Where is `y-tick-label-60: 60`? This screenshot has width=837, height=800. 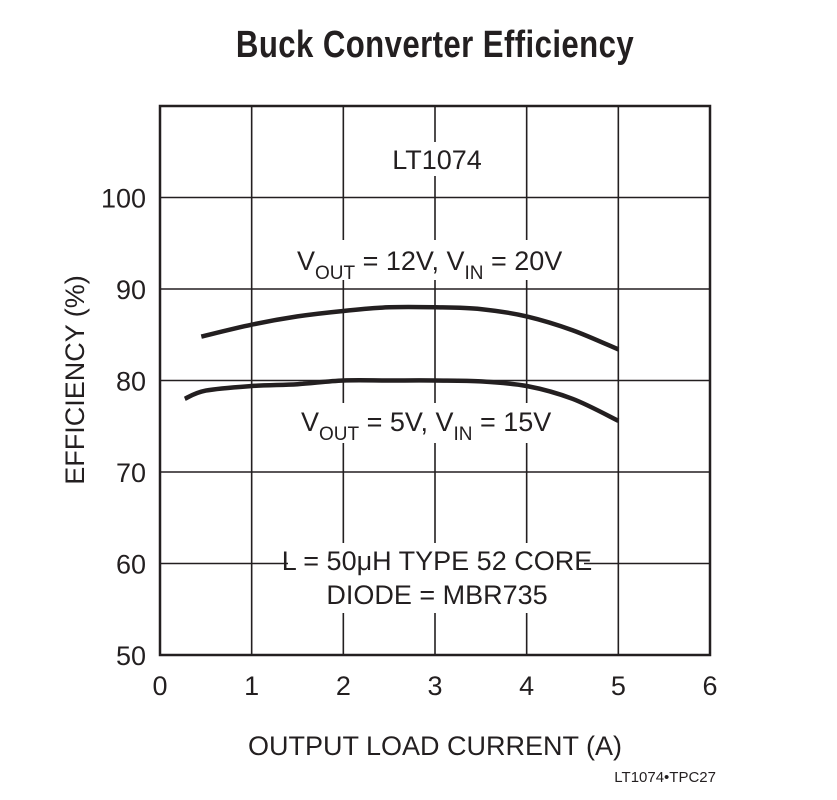 y-tick-label-60: 60 is located at coordinates (131, 565).